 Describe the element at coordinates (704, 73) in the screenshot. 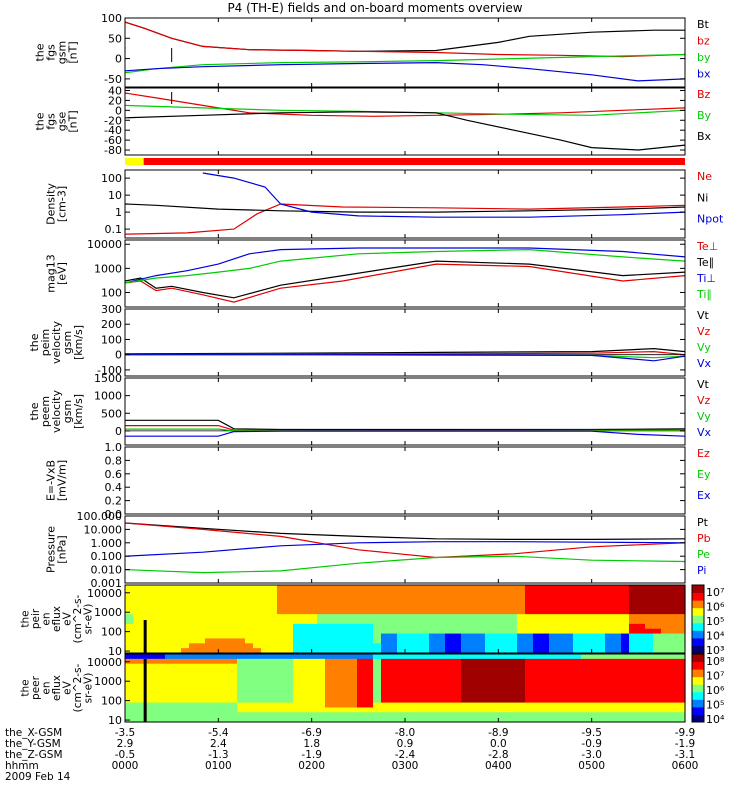

I see `legend-entry-bx: bx` at that location.